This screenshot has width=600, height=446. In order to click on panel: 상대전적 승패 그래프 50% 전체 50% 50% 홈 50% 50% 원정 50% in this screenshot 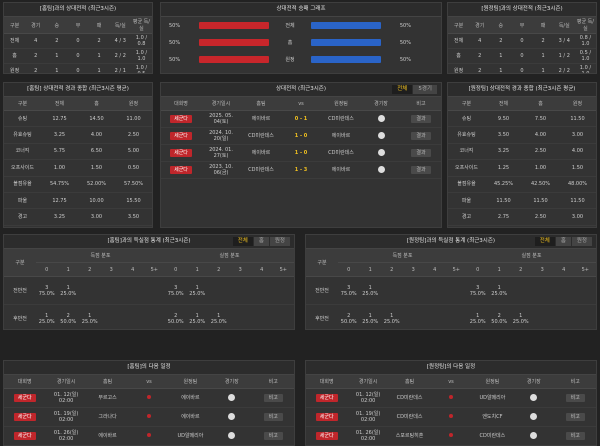, I will do `click(301, 38)`.